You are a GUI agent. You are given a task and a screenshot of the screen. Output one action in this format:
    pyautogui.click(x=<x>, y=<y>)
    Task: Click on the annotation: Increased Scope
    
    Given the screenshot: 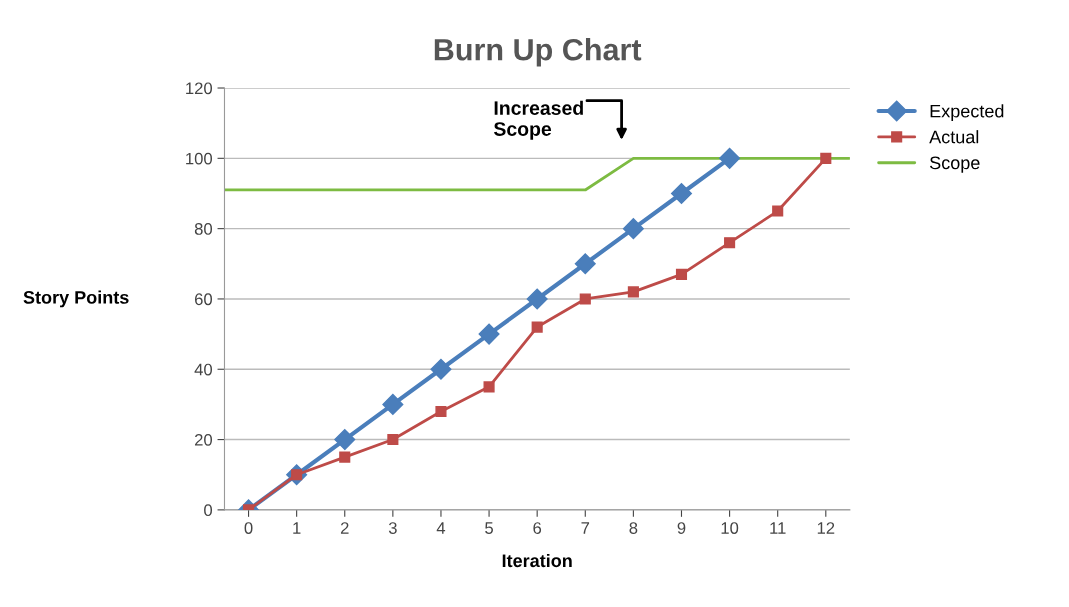 What is the action you would take?
    pyautogui.click(x=538, y=120)
    